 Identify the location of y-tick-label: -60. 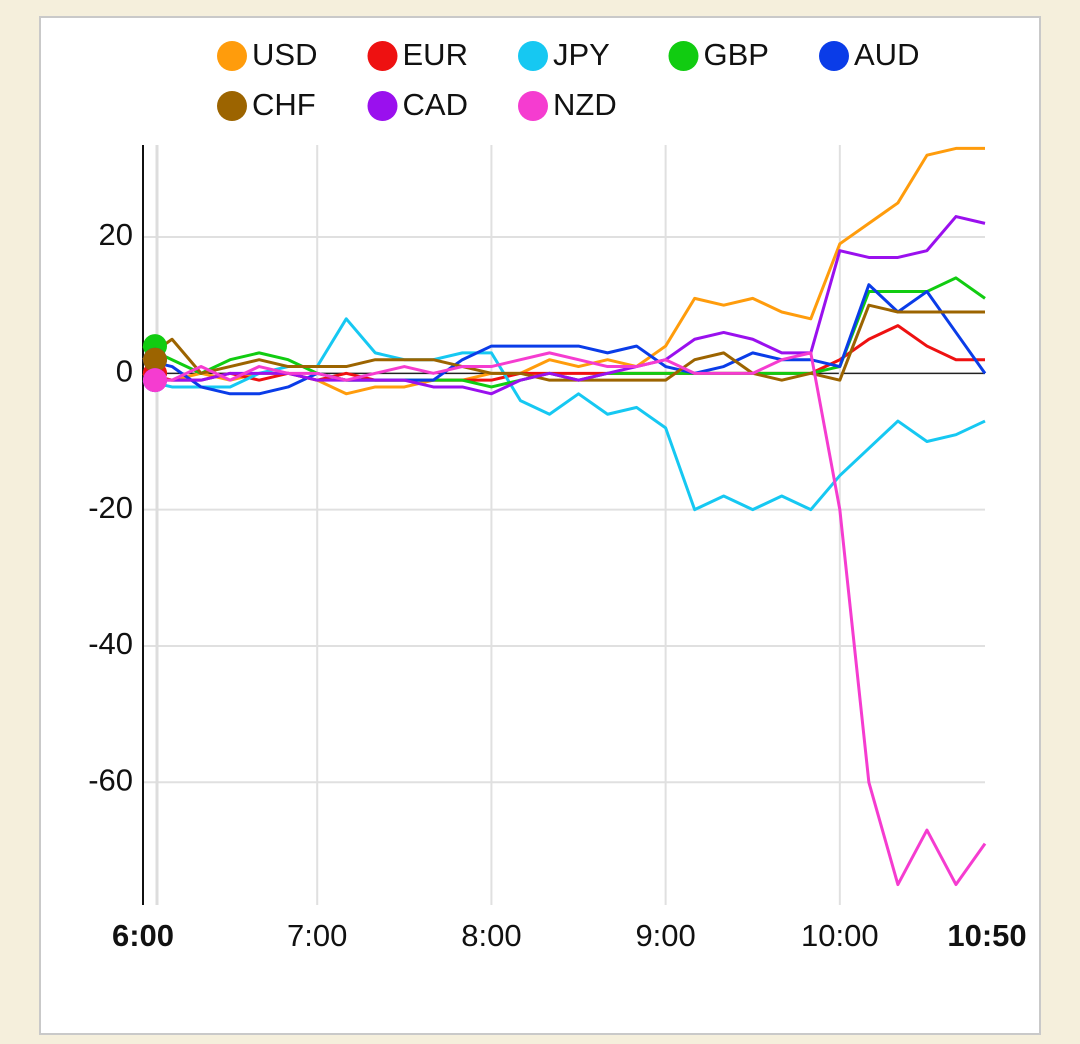
(110, 779).